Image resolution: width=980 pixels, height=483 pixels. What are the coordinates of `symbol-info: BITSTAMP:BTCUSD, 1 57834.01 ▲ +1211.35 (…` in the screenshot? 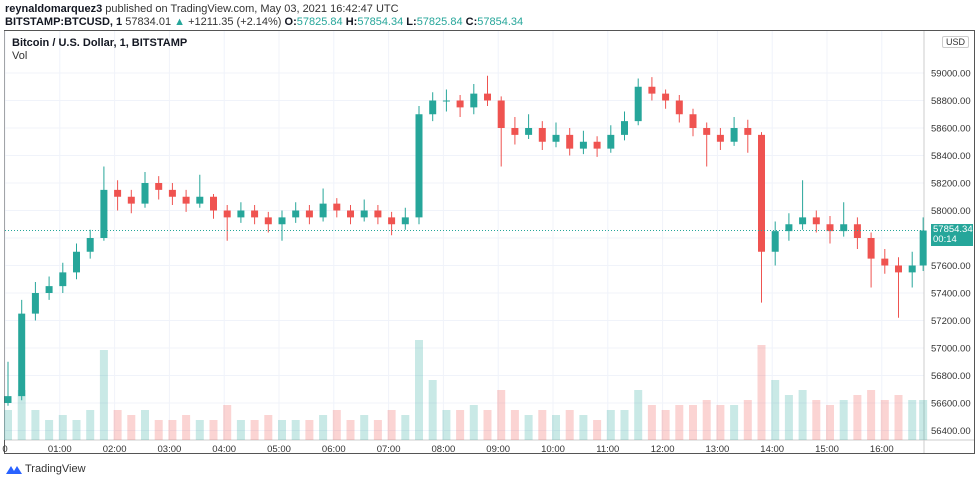 It's located at (264, 22).